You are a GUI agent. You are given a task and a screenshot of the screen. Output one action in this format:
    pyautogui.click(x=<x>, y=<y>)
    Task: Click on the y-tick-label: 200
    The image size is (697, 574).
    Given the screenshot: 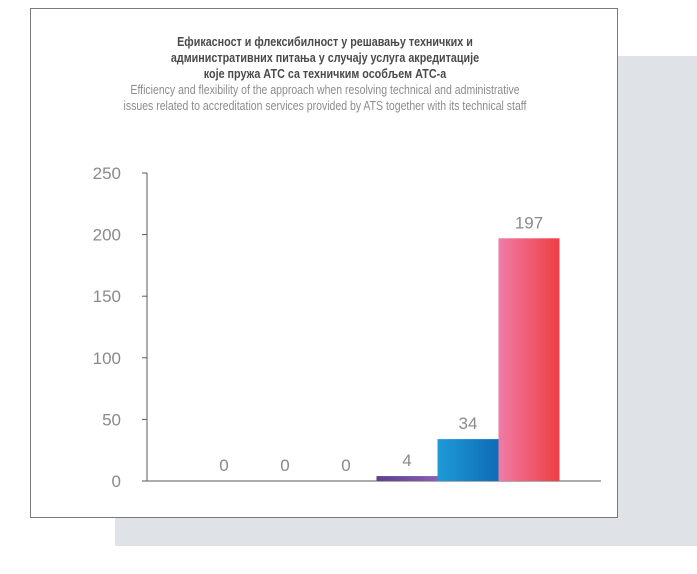 What is the action you would take?
    pyautogui.click(x=107, y=235)
    